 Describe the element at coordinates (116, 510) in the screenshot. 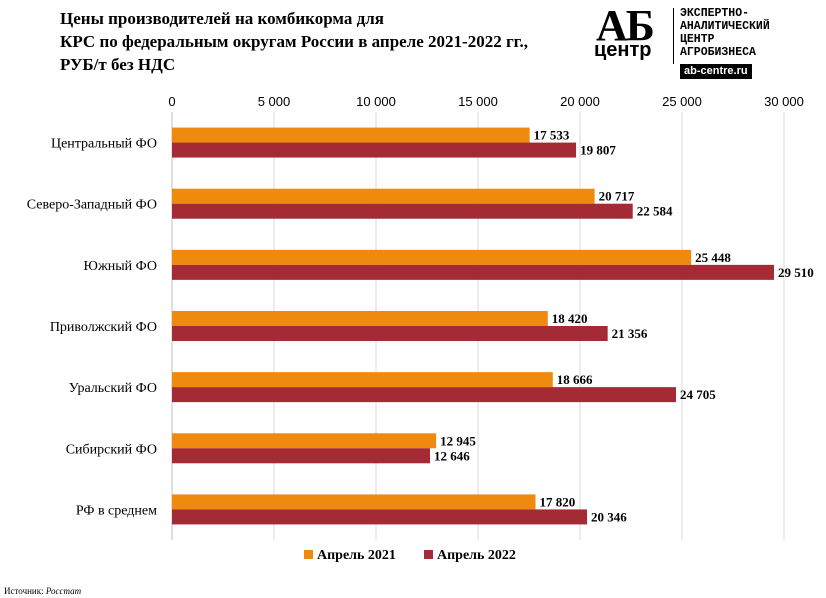

I see `category-label: РФ в среднем` at that location.